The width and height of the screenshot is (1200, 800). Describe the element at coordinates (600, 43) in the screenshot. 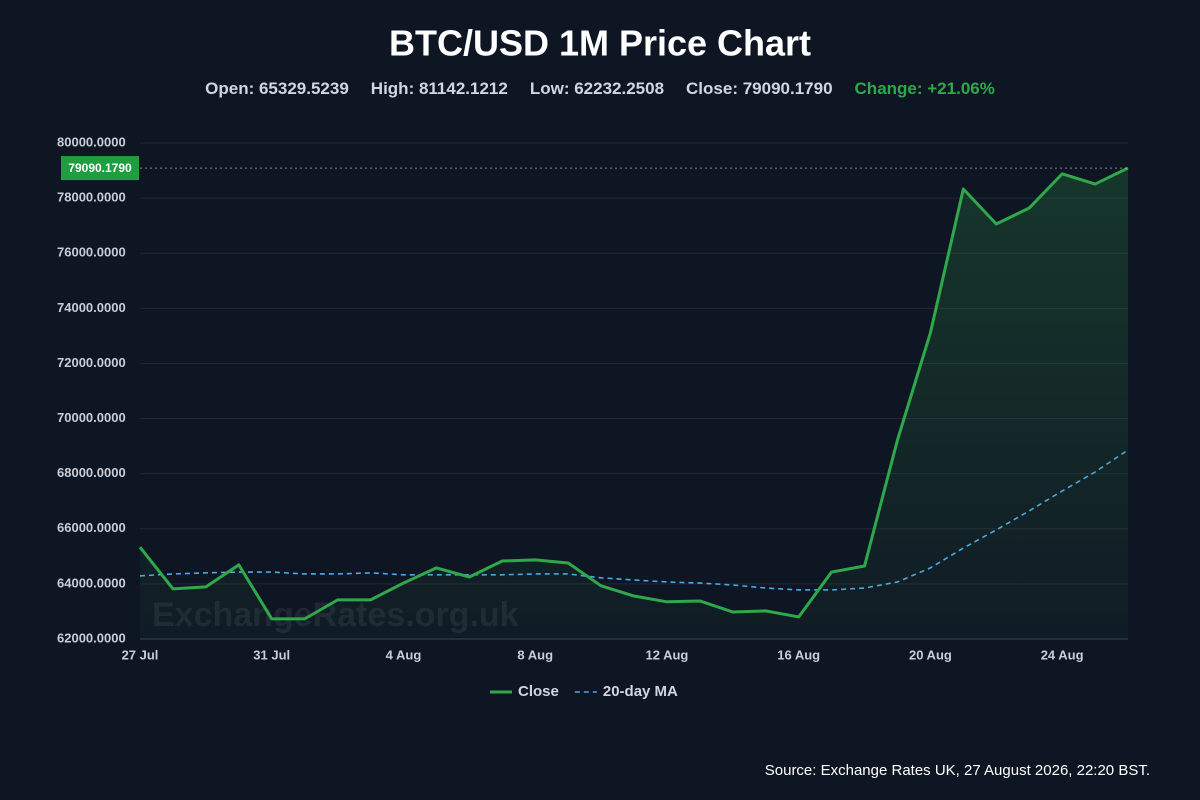

I see `chart-title: BTC/USD 1M Price Chart` at that location.